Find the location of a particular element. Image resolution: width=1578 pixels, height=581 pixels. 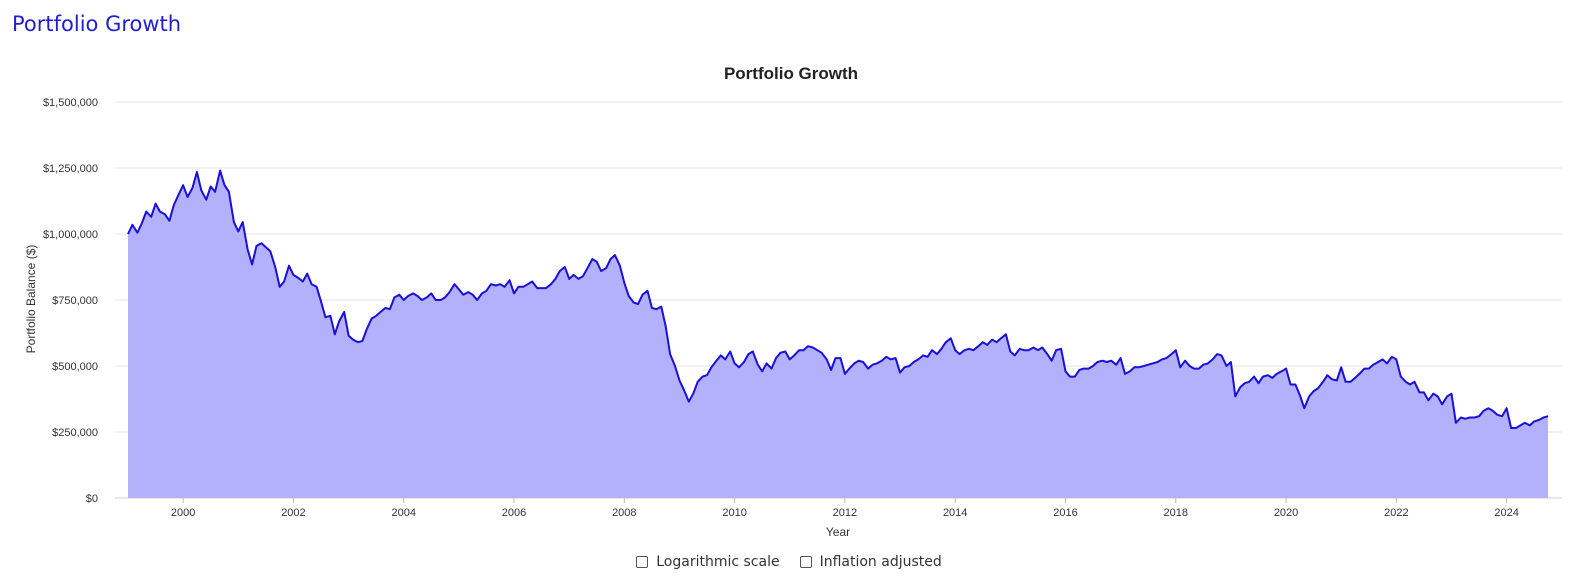

x-tick-label: 2016 is located at coordinates (1065, 513).